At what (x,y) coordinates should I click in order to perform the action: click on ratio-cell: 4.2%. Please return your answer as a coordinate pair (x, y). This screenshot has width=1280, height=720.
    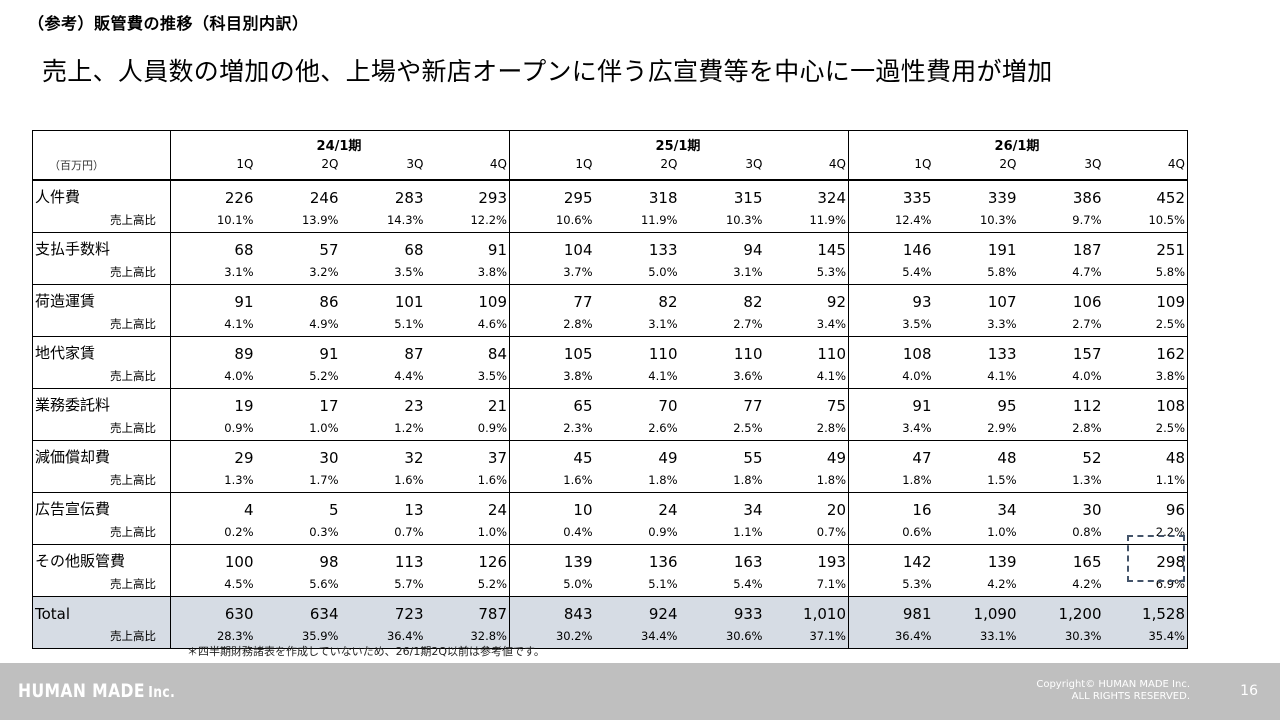
    Looking at the image, I should click on (1061, 584).